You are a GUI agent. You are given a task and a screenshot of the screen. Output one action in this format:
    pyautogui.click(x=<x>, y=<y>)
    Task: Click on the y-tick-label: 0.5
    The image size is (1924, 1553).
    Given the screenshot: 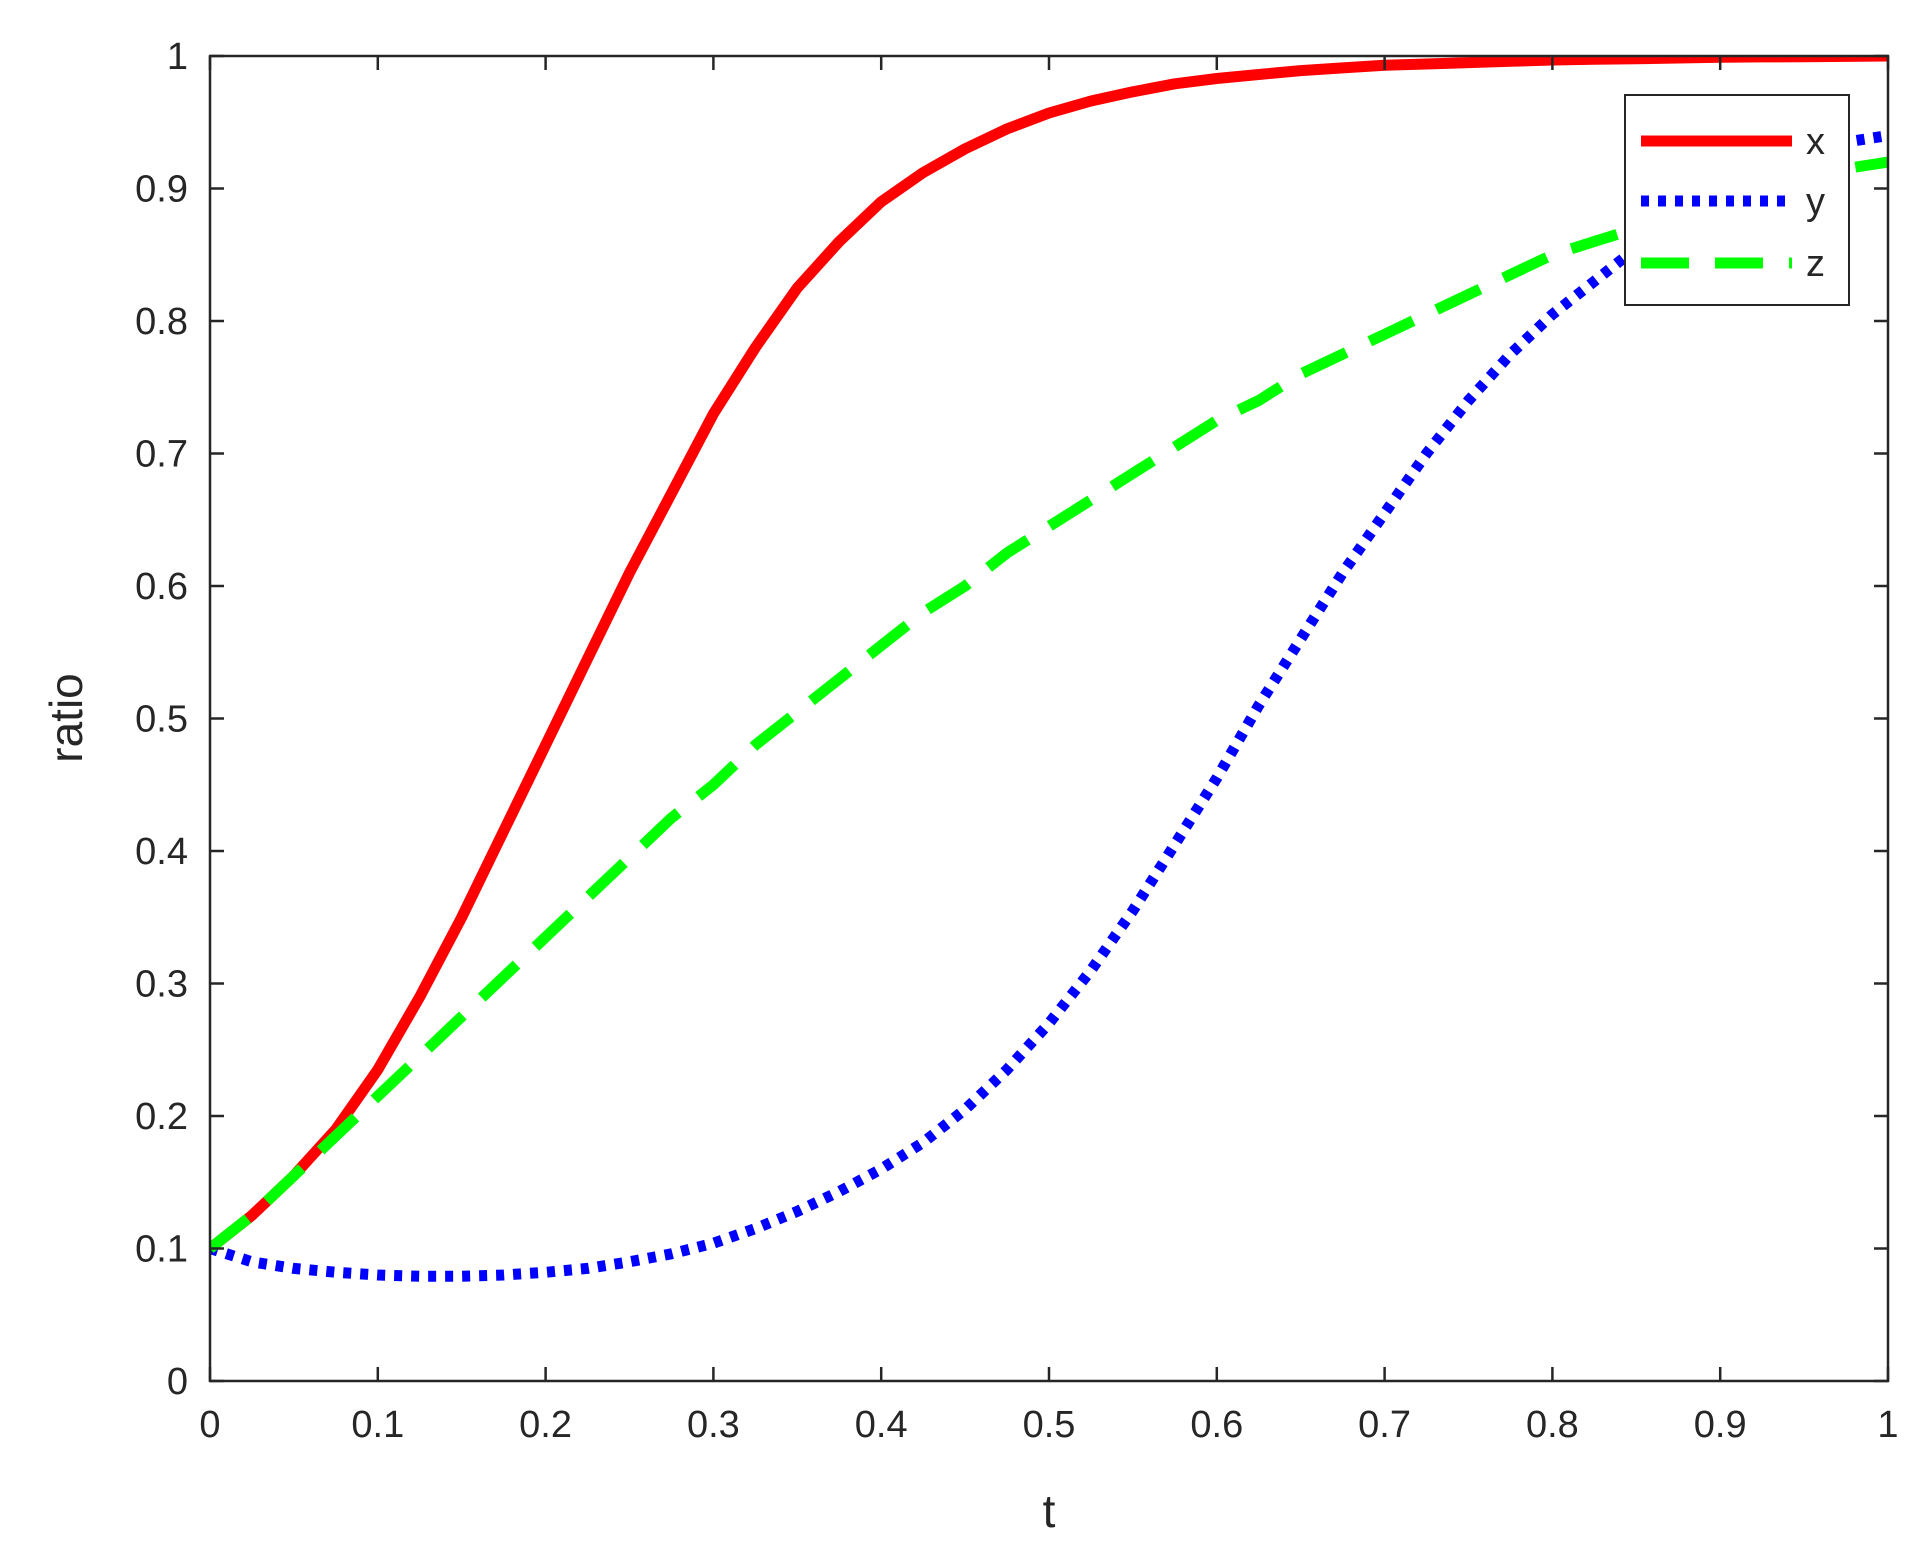 What is the action you would take?
    pyautogui.click(x=161, y=720)
    